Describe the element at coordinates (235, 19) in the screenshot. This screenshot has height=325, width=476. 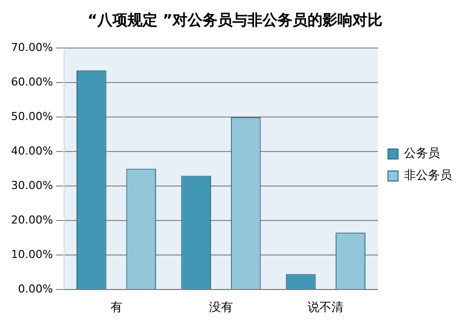
I see `chart-title: “八项规定 ”对公务员与非公务员的影响对比` at that location.